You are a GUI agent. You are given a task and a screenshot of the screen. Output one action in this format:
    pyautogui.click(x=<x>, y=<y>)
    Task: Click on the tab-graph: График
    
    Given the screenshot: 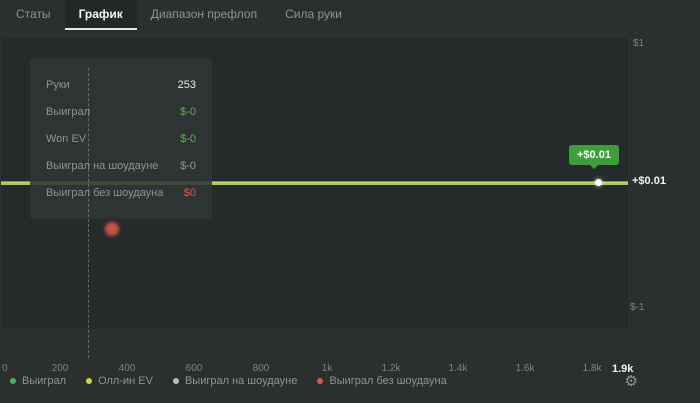 What is the action you would take?
    pyautogui.click(x=100, y=15)
    